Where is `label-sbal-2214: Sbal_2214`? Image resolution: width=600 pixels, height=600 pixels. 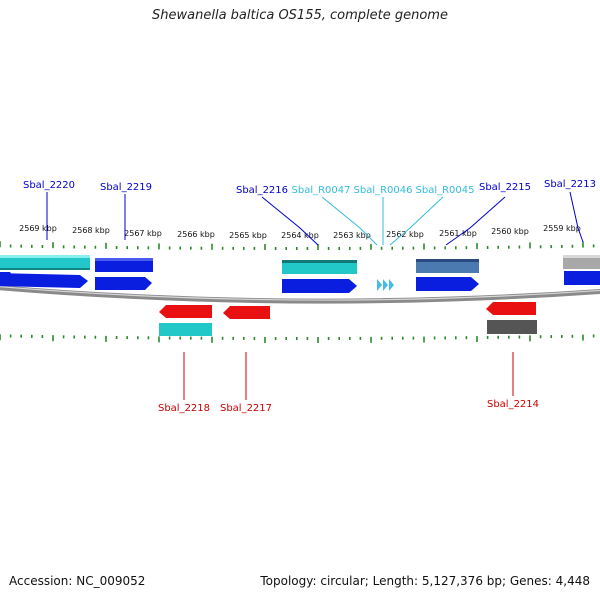
label-sbal-2214: Sbal_2214 is located at coordinates (513, 404).